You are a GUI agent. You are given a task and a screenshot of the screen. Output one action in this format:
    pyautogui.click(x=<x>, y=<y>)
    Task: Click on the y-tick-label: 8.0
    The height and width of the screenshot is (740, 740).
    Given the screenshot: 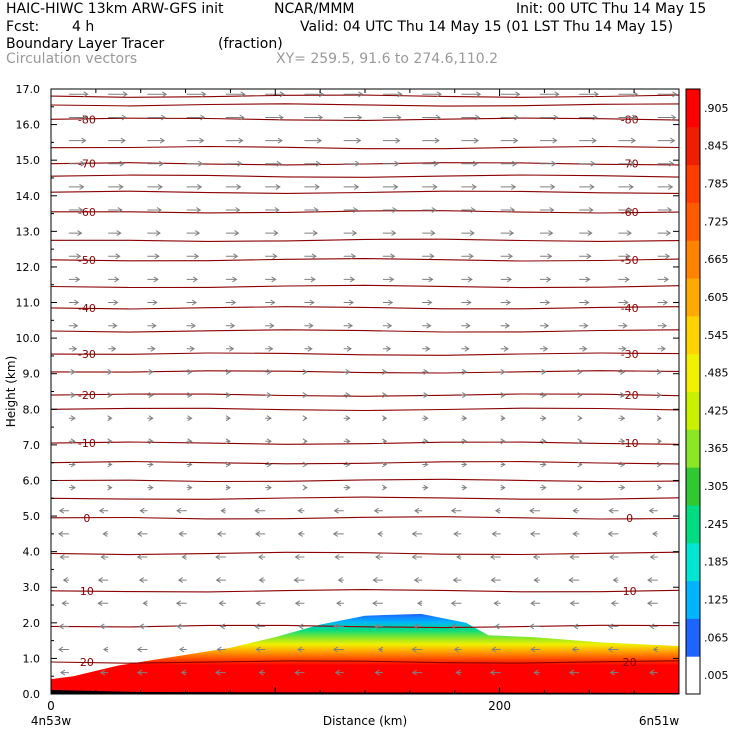 What is the action you would take?
    pyautogui.click(x=32, y=409)
    